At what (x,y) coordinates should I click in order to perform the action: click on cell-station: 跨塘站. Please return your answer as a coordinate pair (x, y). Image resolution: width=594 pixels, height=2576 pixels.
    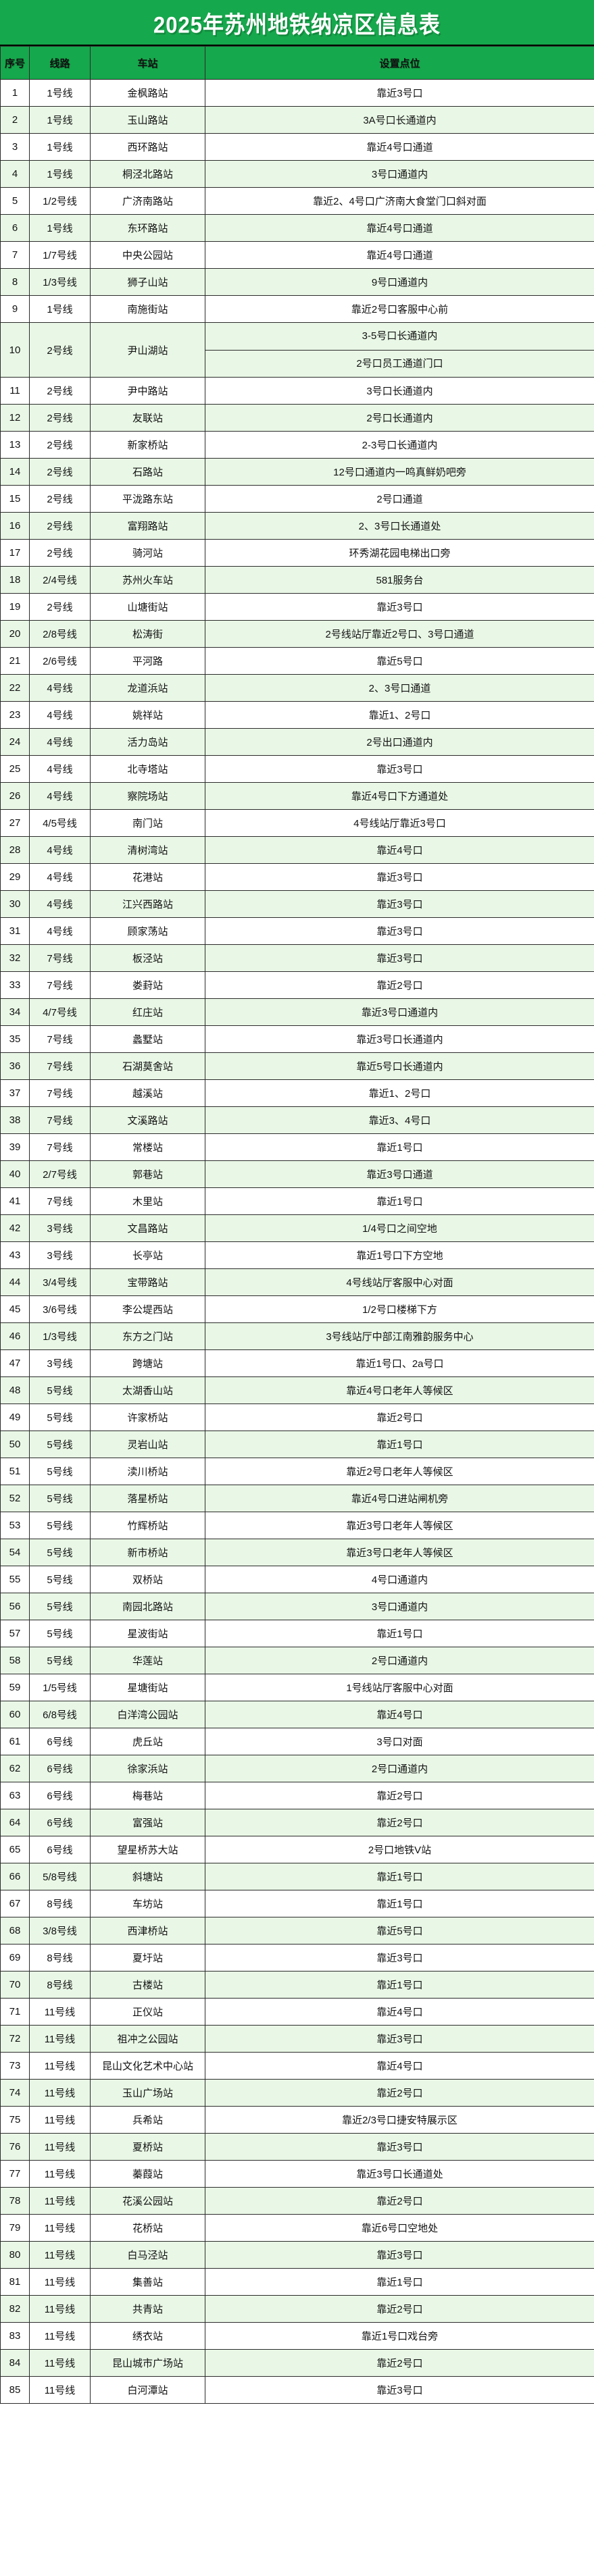
    Looking at the image, I should click on (147, 1363).